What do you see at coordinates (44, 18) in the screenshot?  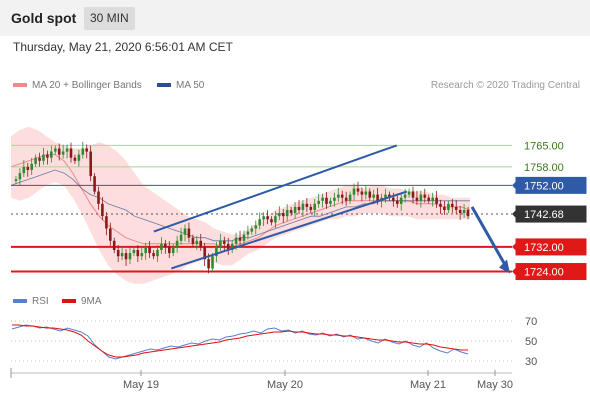 I see `instrument-title: Gold spot` at bounding box center [44, 18].